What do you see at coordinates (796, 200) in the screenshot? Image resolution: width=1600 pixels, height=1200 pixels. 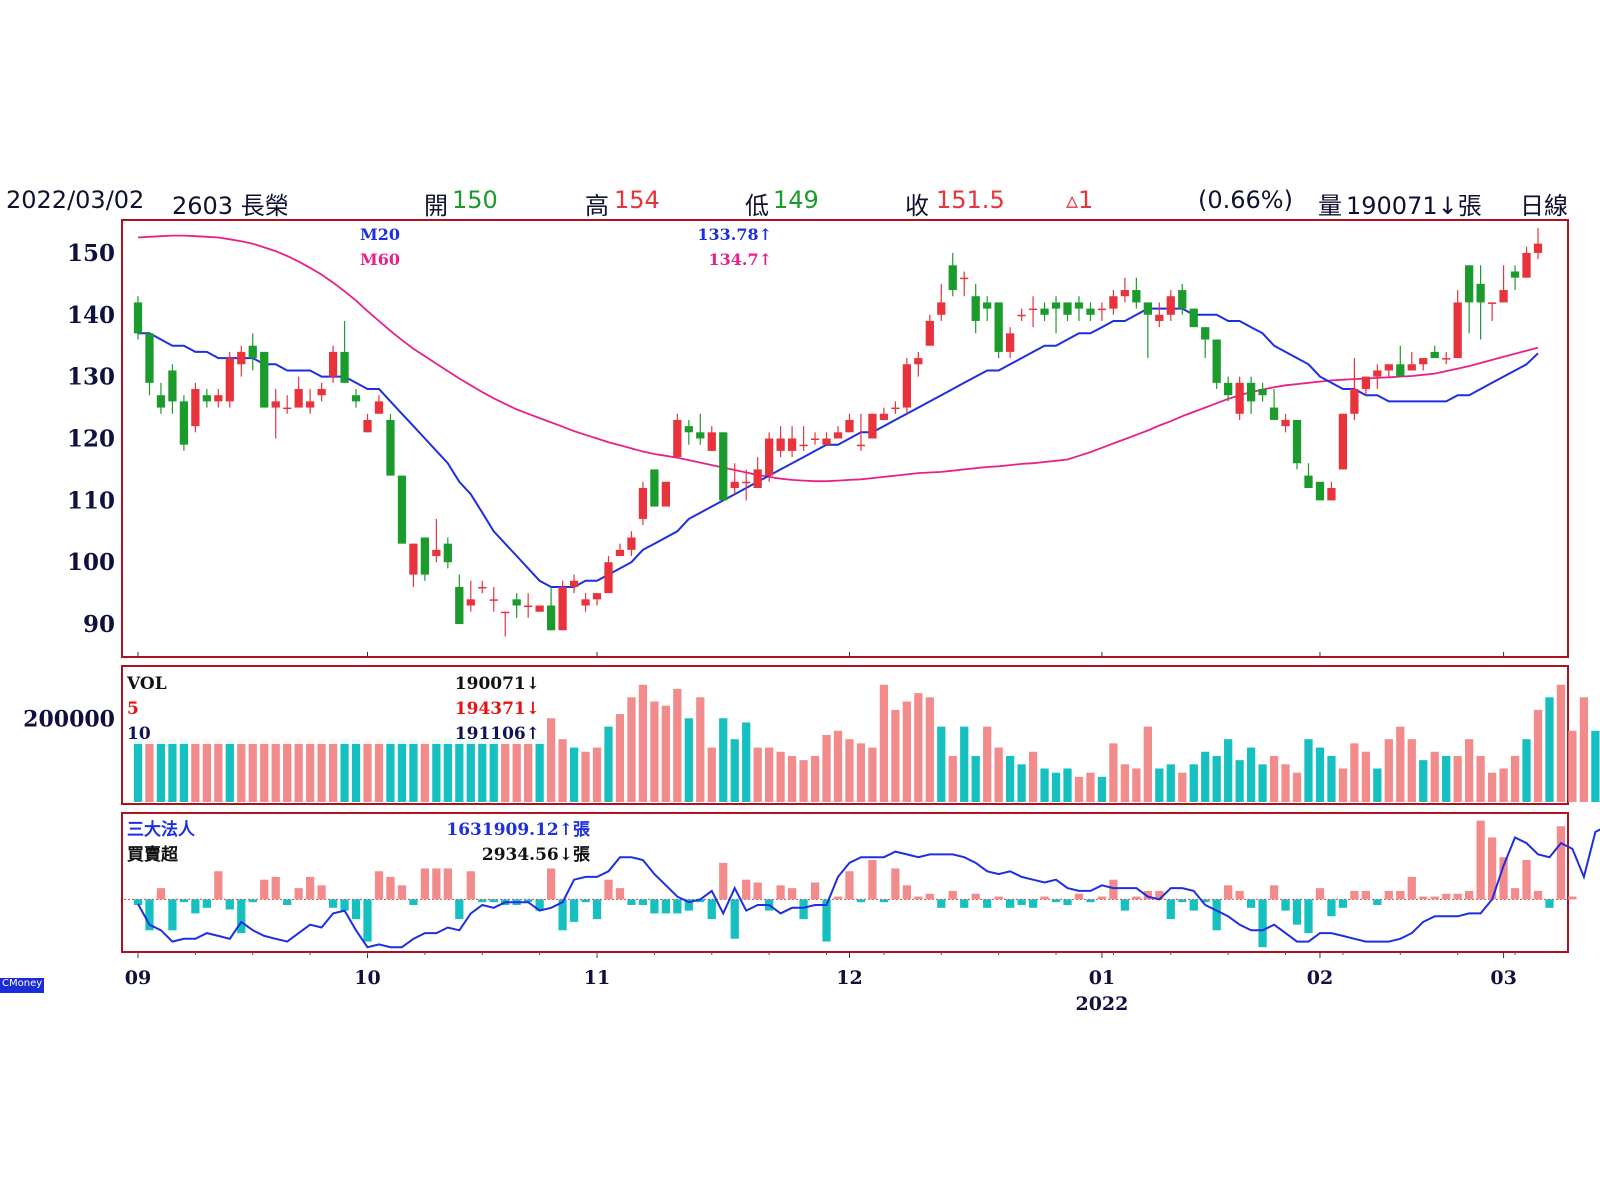 I see `low-value: 149` at bounding box center [796, 200].